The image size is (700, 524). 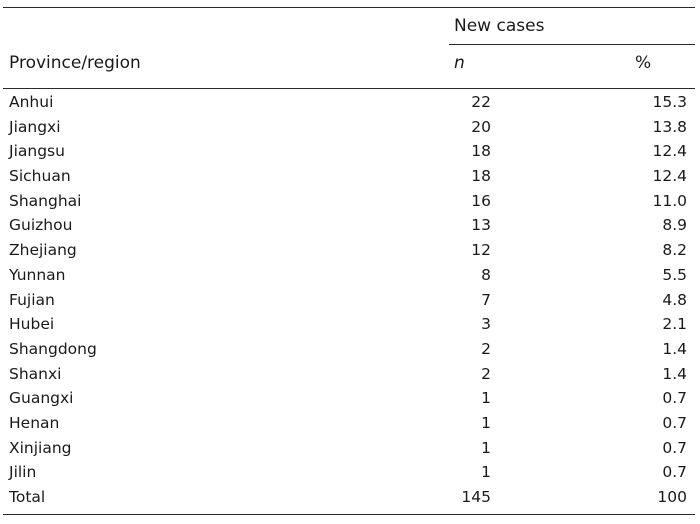 I want to click on percent-column-header: %, so click(x=643, y=63).